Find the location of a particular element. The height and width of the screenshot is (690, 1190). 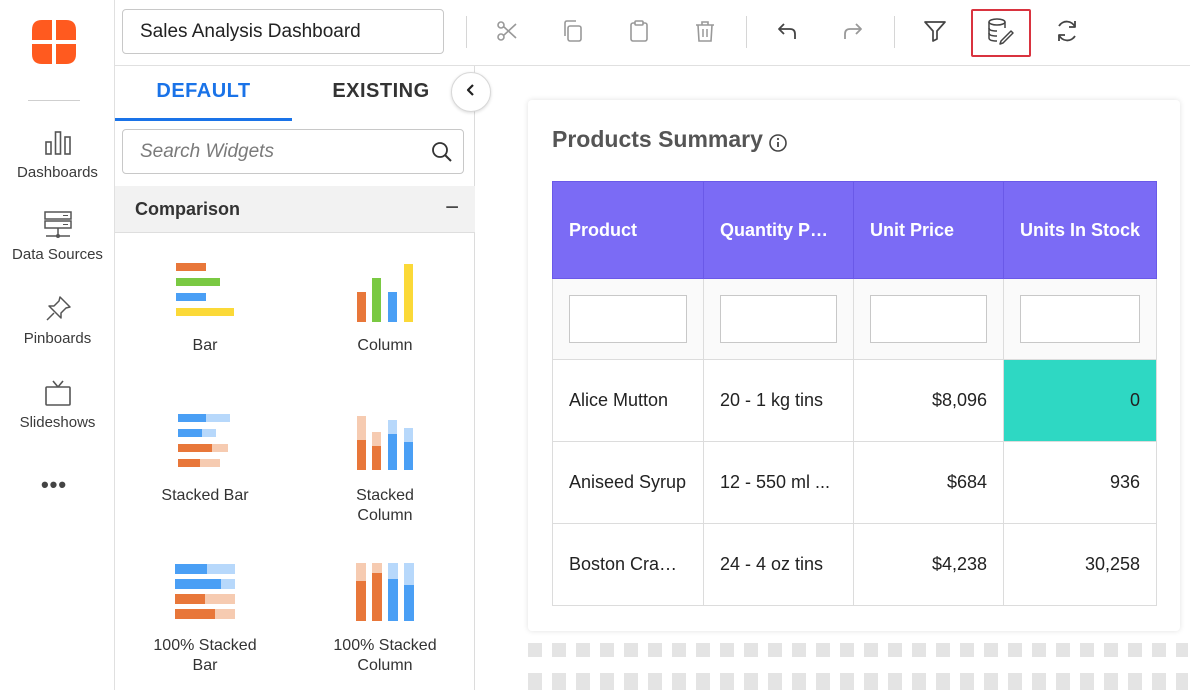

delete-button is located at coordinates (705, 33).